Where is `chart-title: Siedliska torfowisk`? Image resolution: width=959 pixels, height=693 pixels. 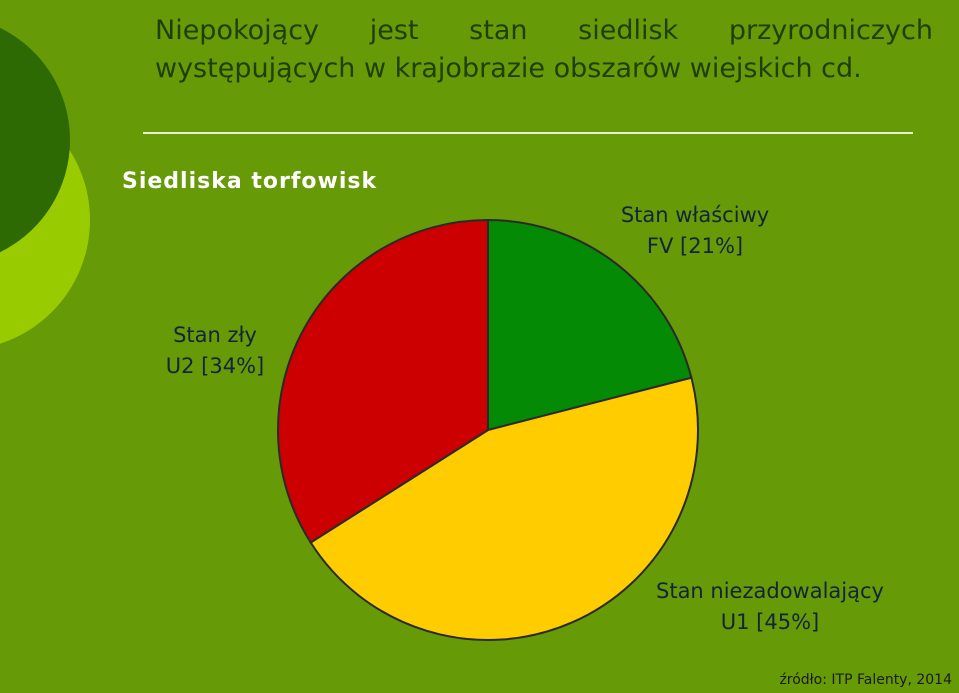
chart-title: Siedliska torfowisk is located at coordinates (249, 181).